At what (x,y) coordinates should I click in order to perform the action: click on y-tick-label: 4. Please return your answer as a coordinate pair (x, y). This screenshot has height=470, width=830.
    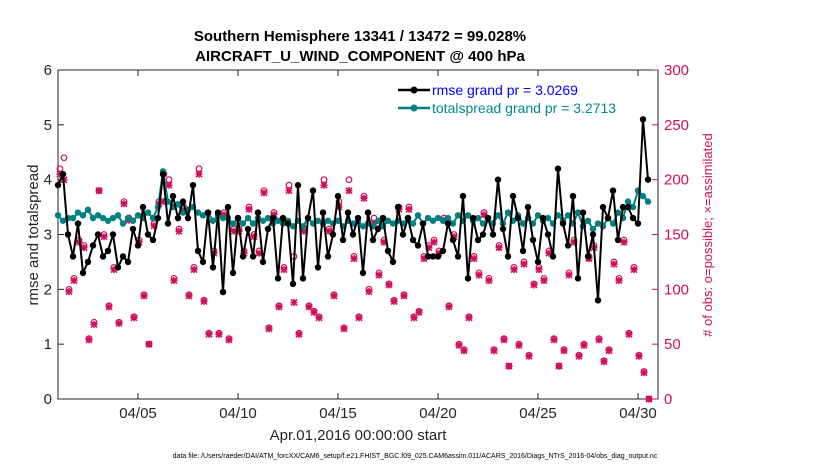
    Looking at the image, I should click on (48, 180).